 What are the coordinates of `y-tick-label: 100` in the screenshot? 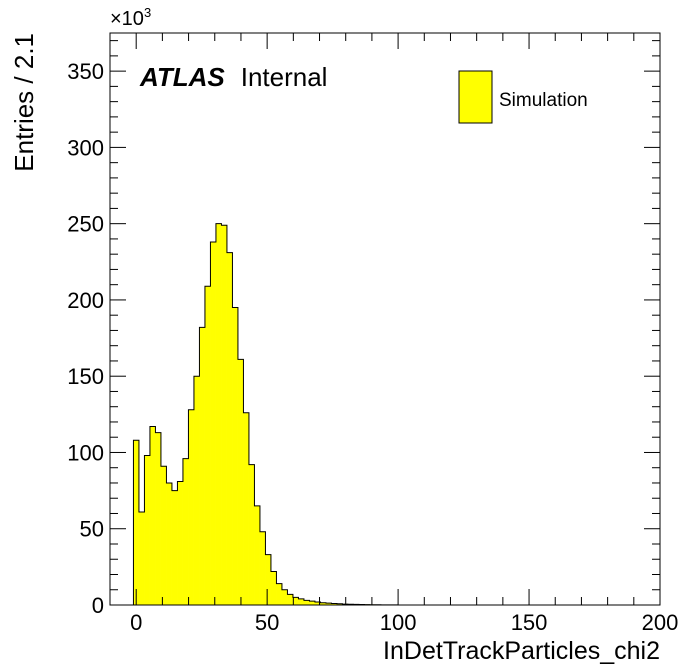 It's located at (85, 452).